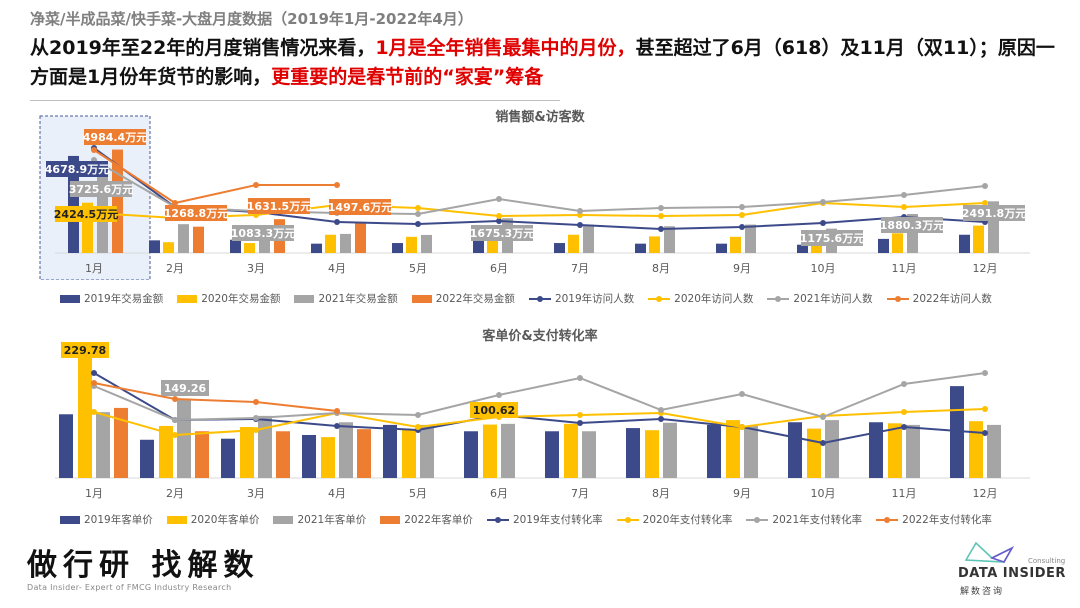 This screenshot has width=1080, height=608. Describe the element at coordinates (124, 299) in the screenshot. I see `legend-label: 2019年交易金额` at that location.